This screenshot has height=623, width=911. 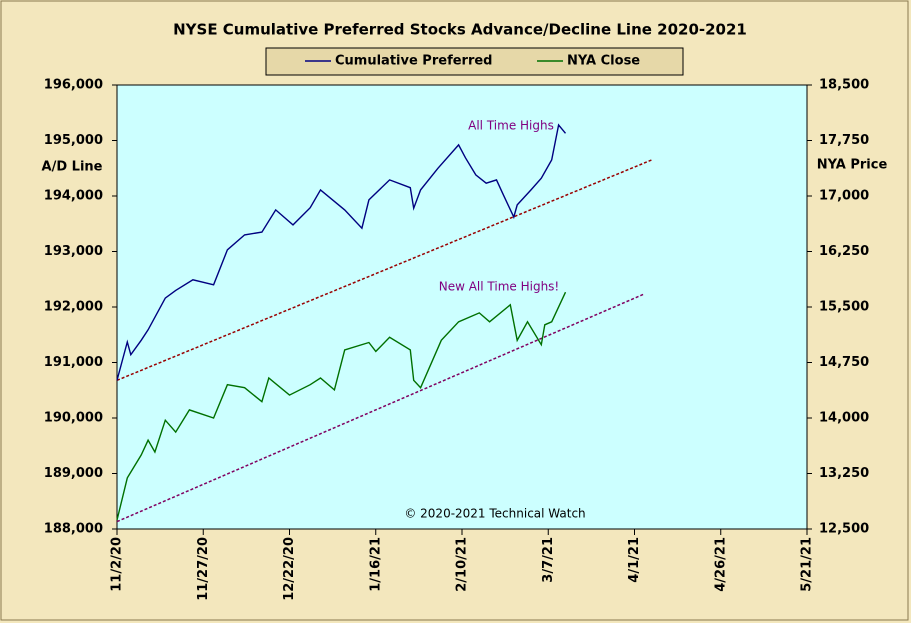 I want to click on y2-tick-label: 16,250, so click(x=844, y=251).